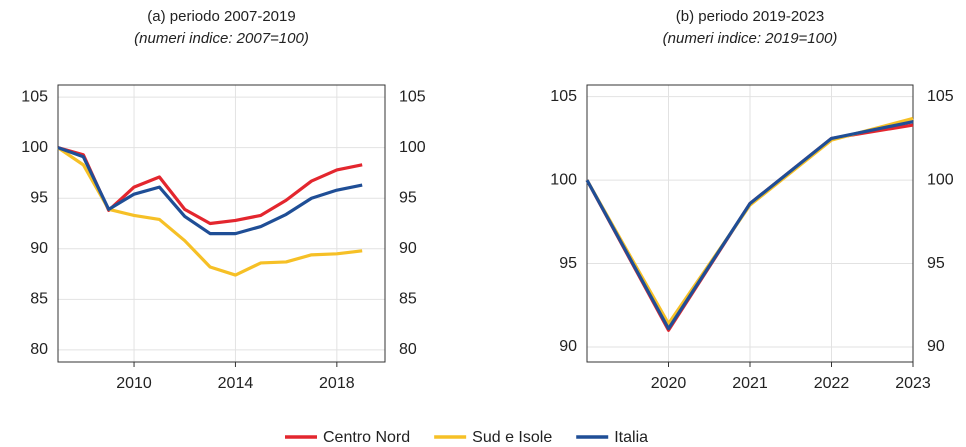 Image resolution: width=966 pixels, height=447 pixels. I want to click on chart-title: (a) periodo 2007-2019, so click(221, 16).